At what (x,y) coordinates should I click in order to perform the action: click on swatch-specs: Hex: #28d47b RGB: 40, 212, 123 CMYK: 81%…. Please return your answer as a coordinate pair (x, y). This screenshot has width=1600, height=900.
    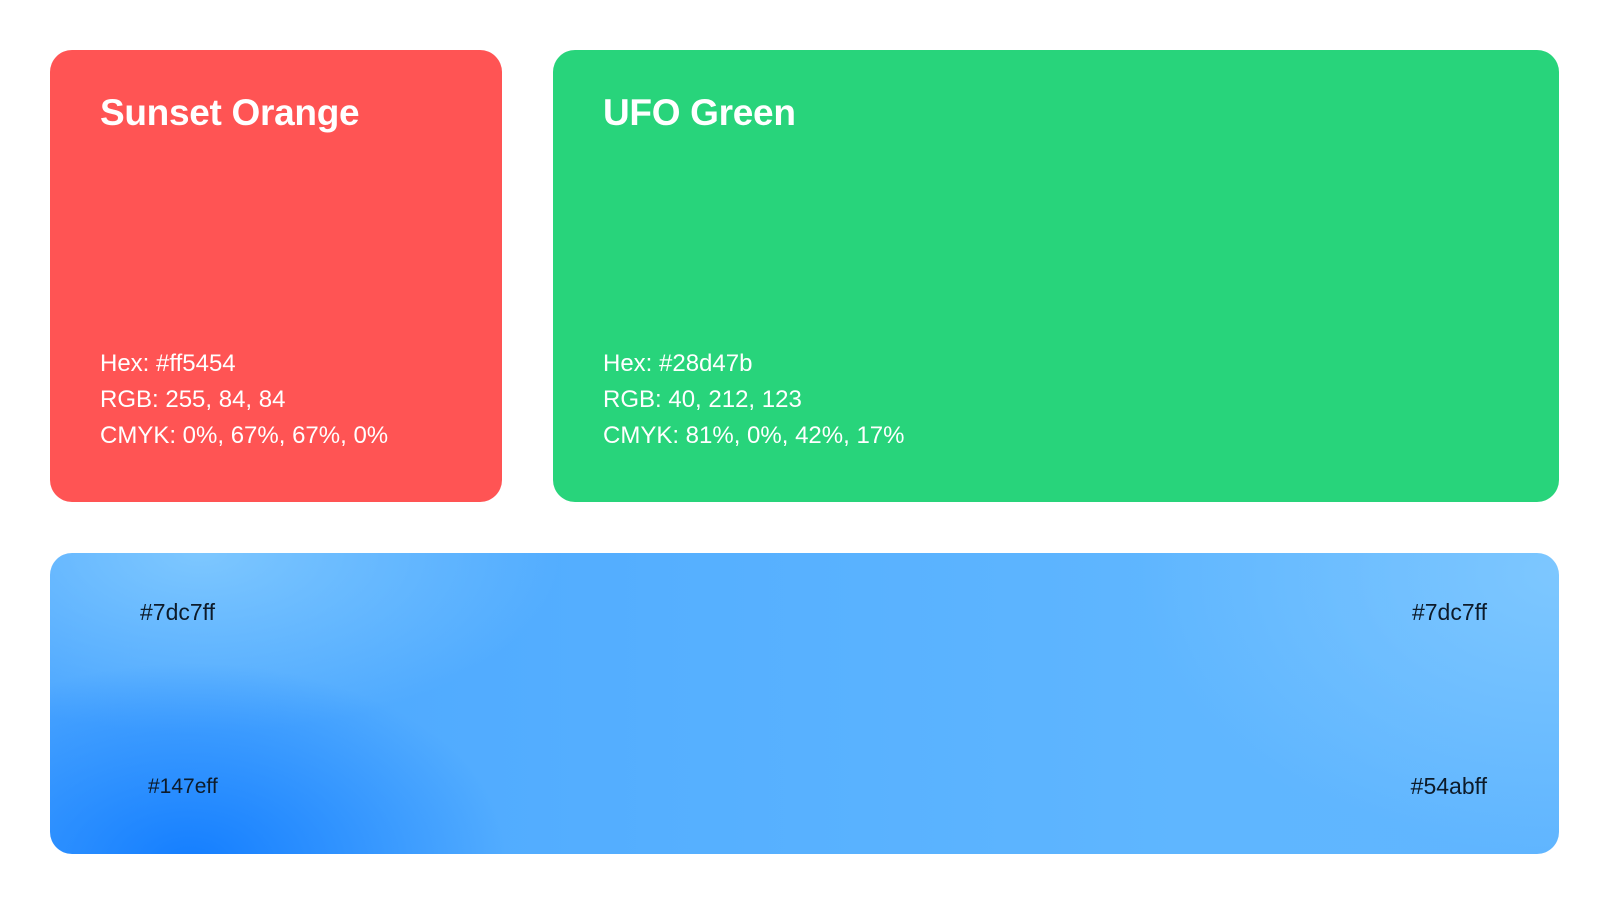
    Looking at the image, I should click on (753, 400).